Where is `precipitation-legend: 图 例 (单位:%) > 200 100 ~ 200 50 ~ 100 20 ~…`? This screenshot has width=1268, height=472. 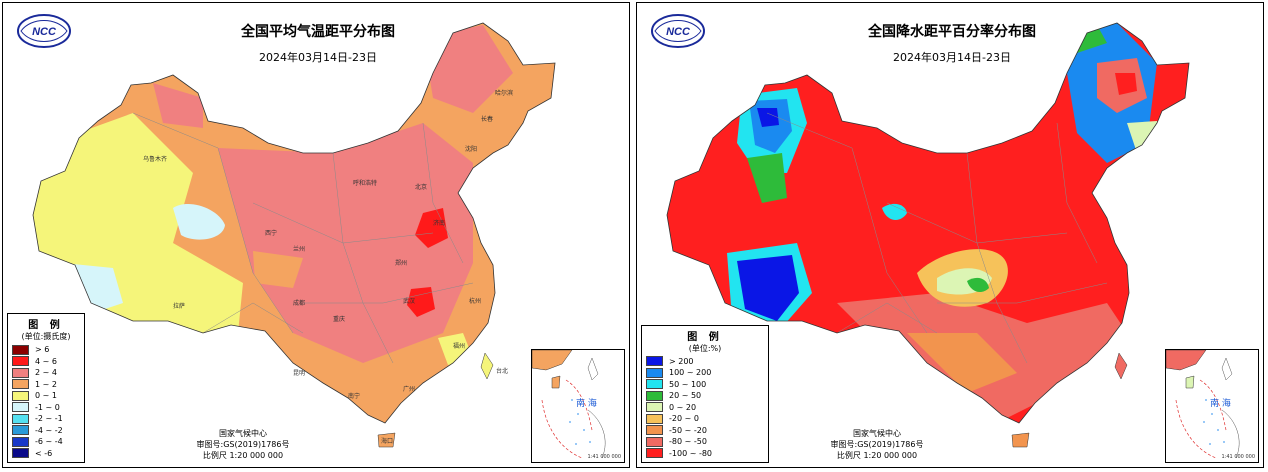 precipitation-legend: 图 例 (单位:%) > 200 100 ~ 200 50 ~ 100 20 ~… is located at coordinates (705, 393).